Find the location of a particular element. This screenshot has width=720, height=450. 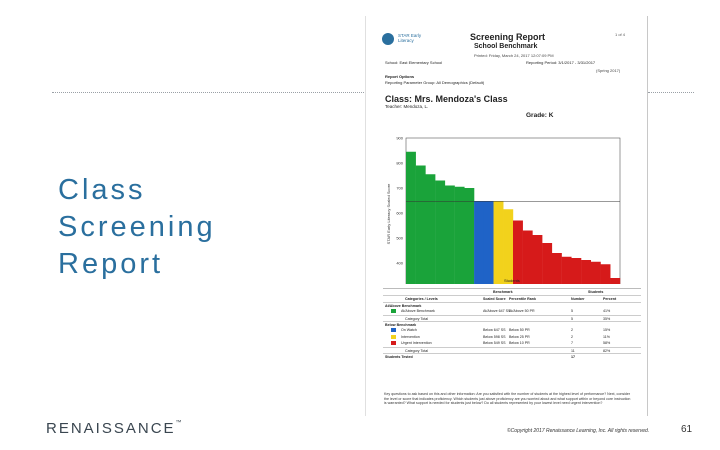

table-row: Intervention Below 598 SS Below 25 PR 2 11% is located at coordinates (512, 337).